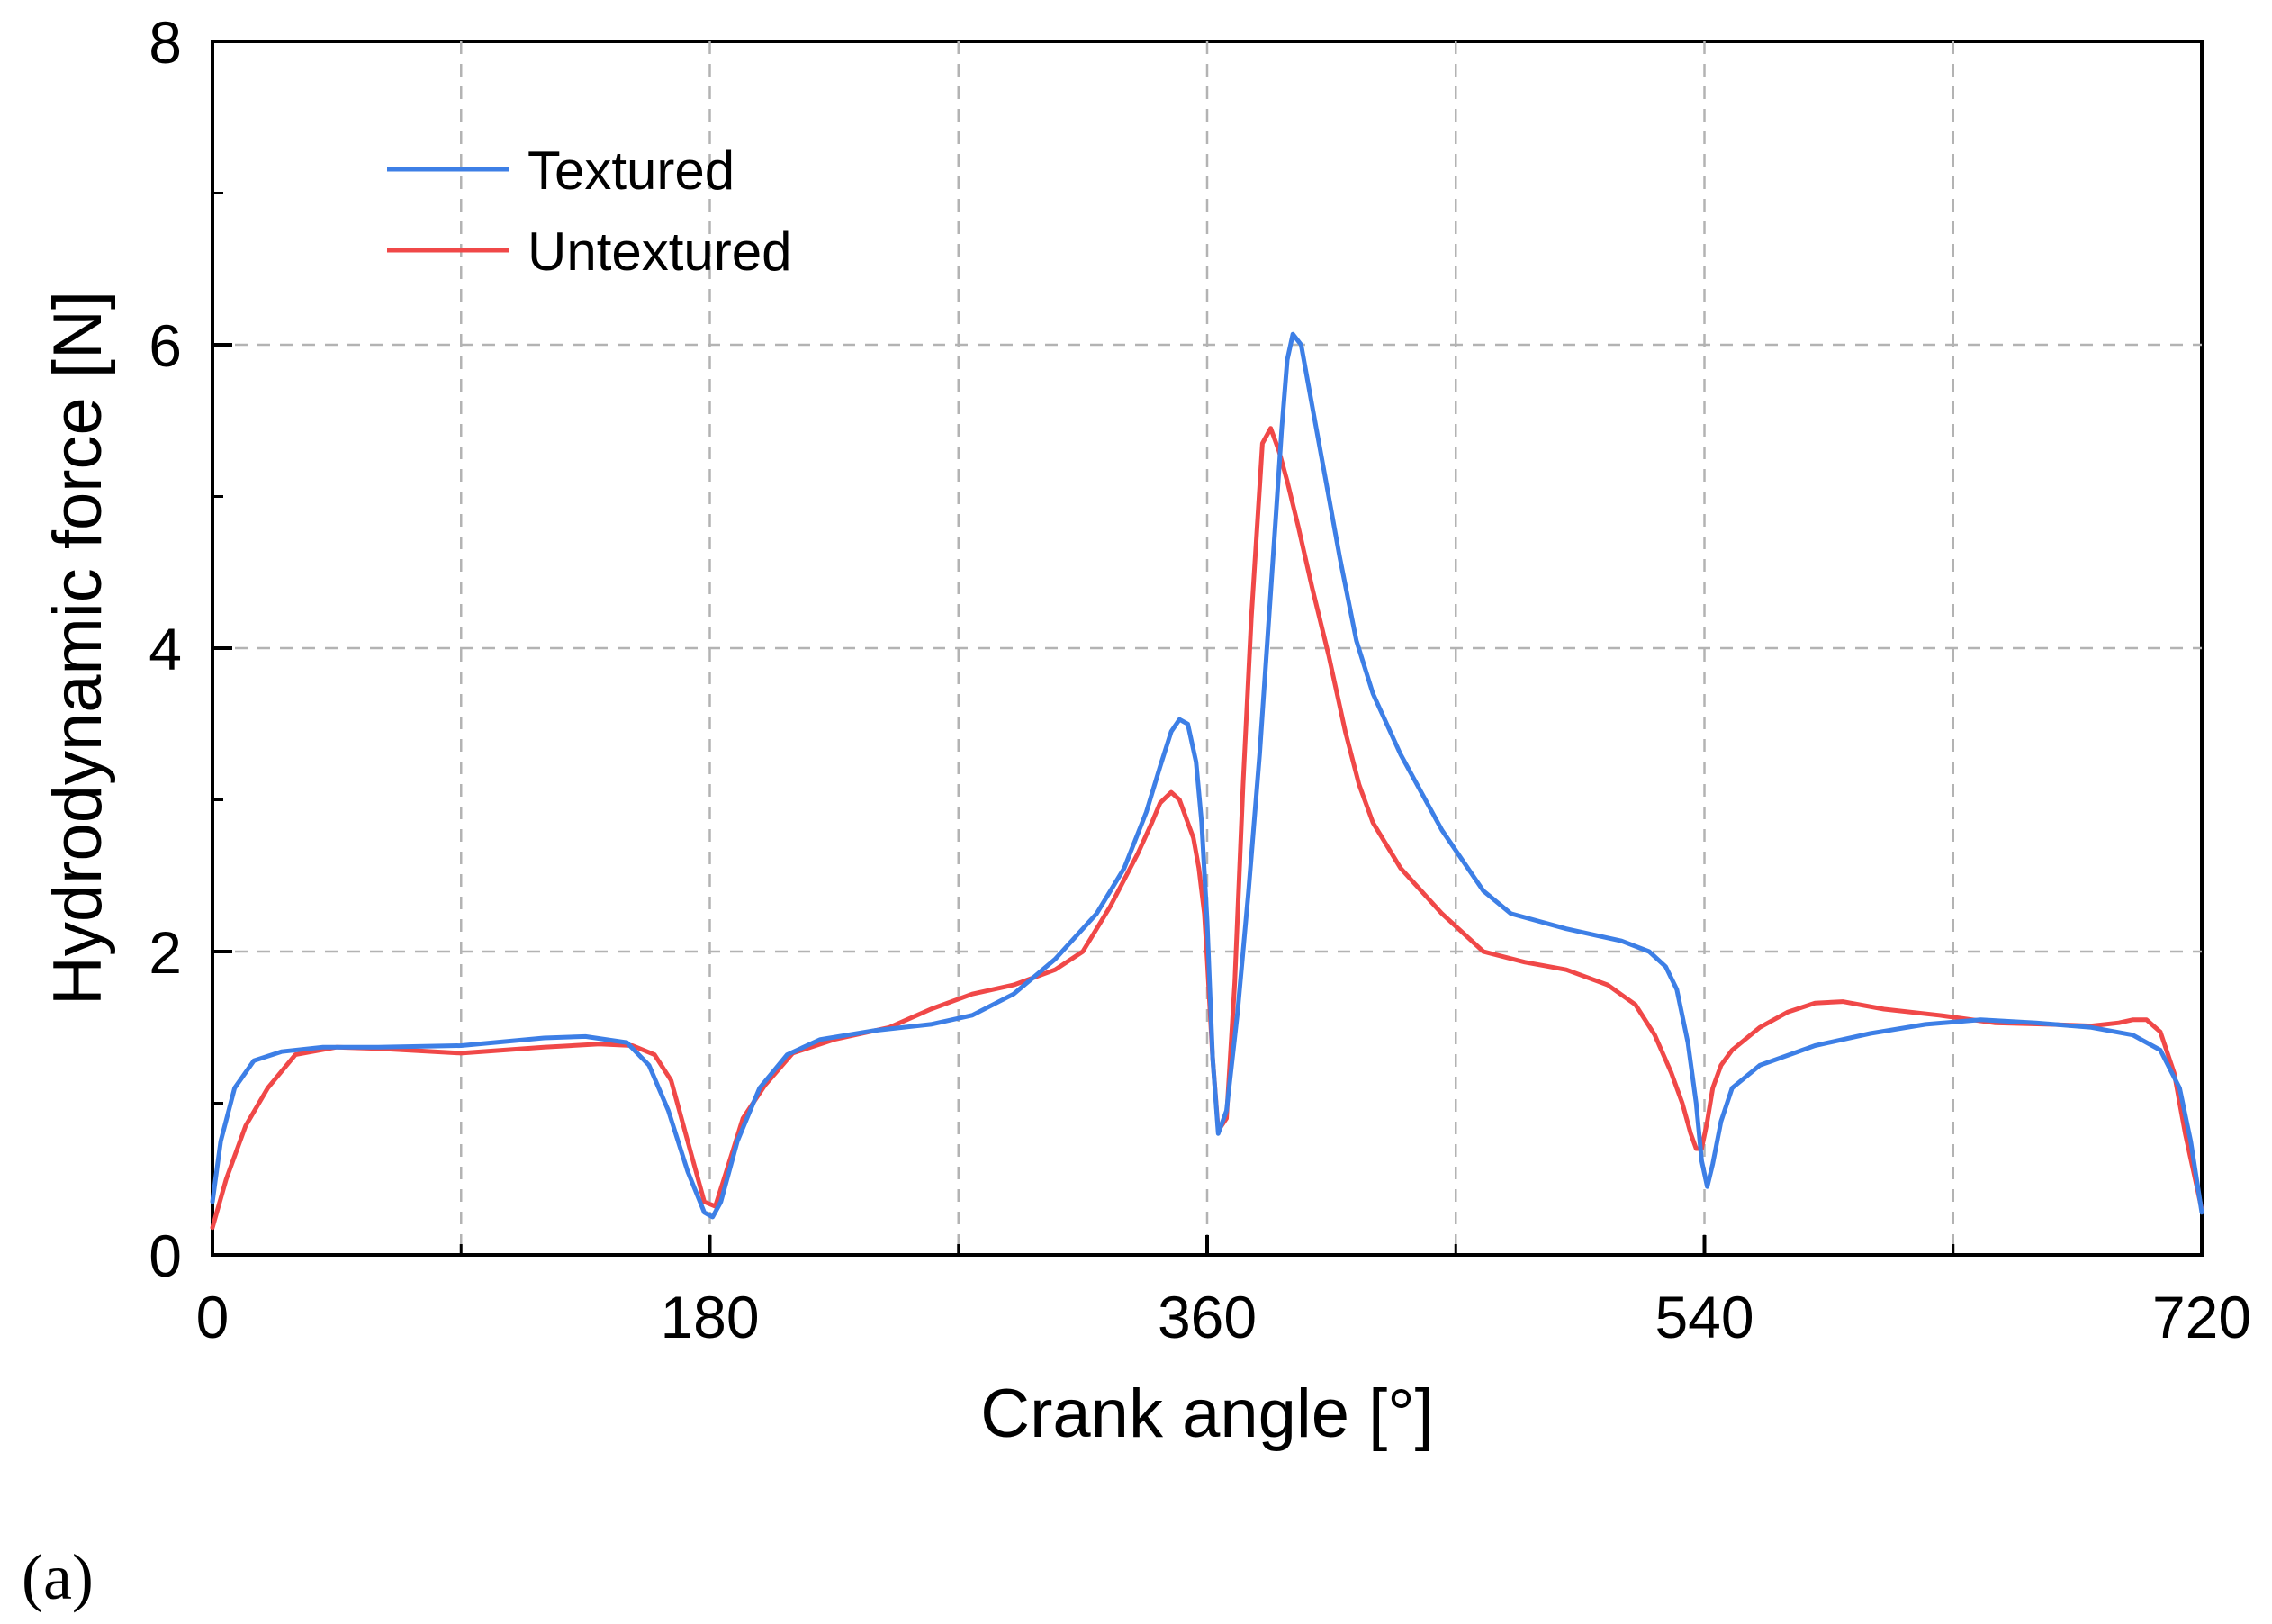  Describe the element at coordinates (165, 345) in the screenshot. I see `y-tick-label: 6` at that location.